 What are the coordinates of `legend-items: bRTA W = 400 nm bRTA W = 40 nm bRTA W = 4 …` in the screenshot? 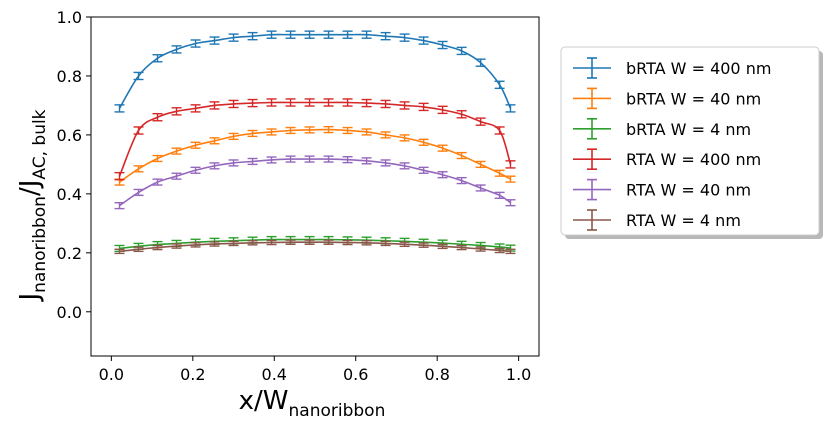 It's located at (672, 144).